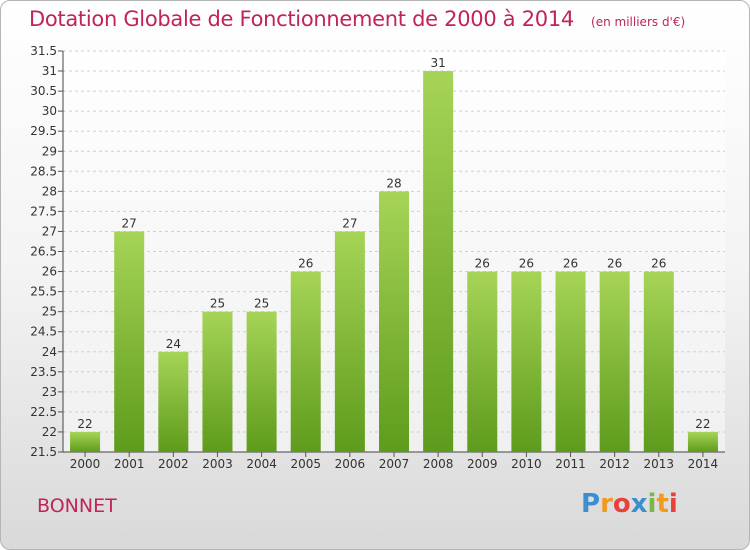 The width and height of the screenshot is (750, 550). Describe the element at coordinates (526, 464) in the screenshot. I see `x-tick-label: 2010` at that location.